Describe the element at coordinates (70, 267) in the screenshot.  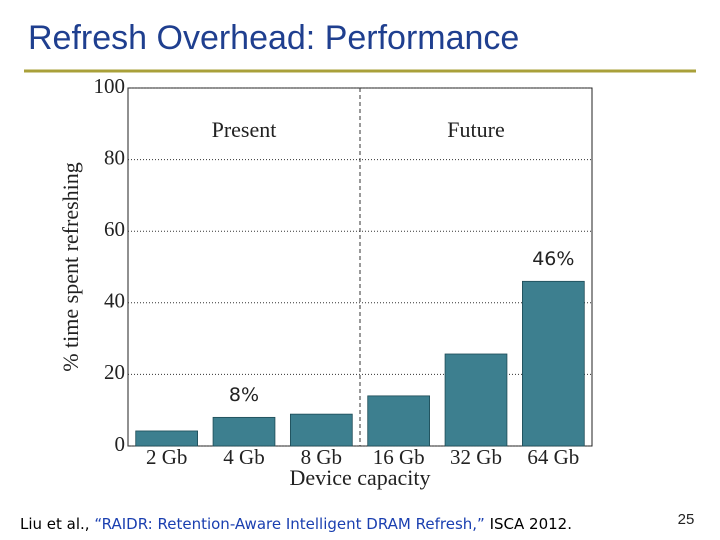
I see `y-axis-label: % time spent refreshing` at that location.